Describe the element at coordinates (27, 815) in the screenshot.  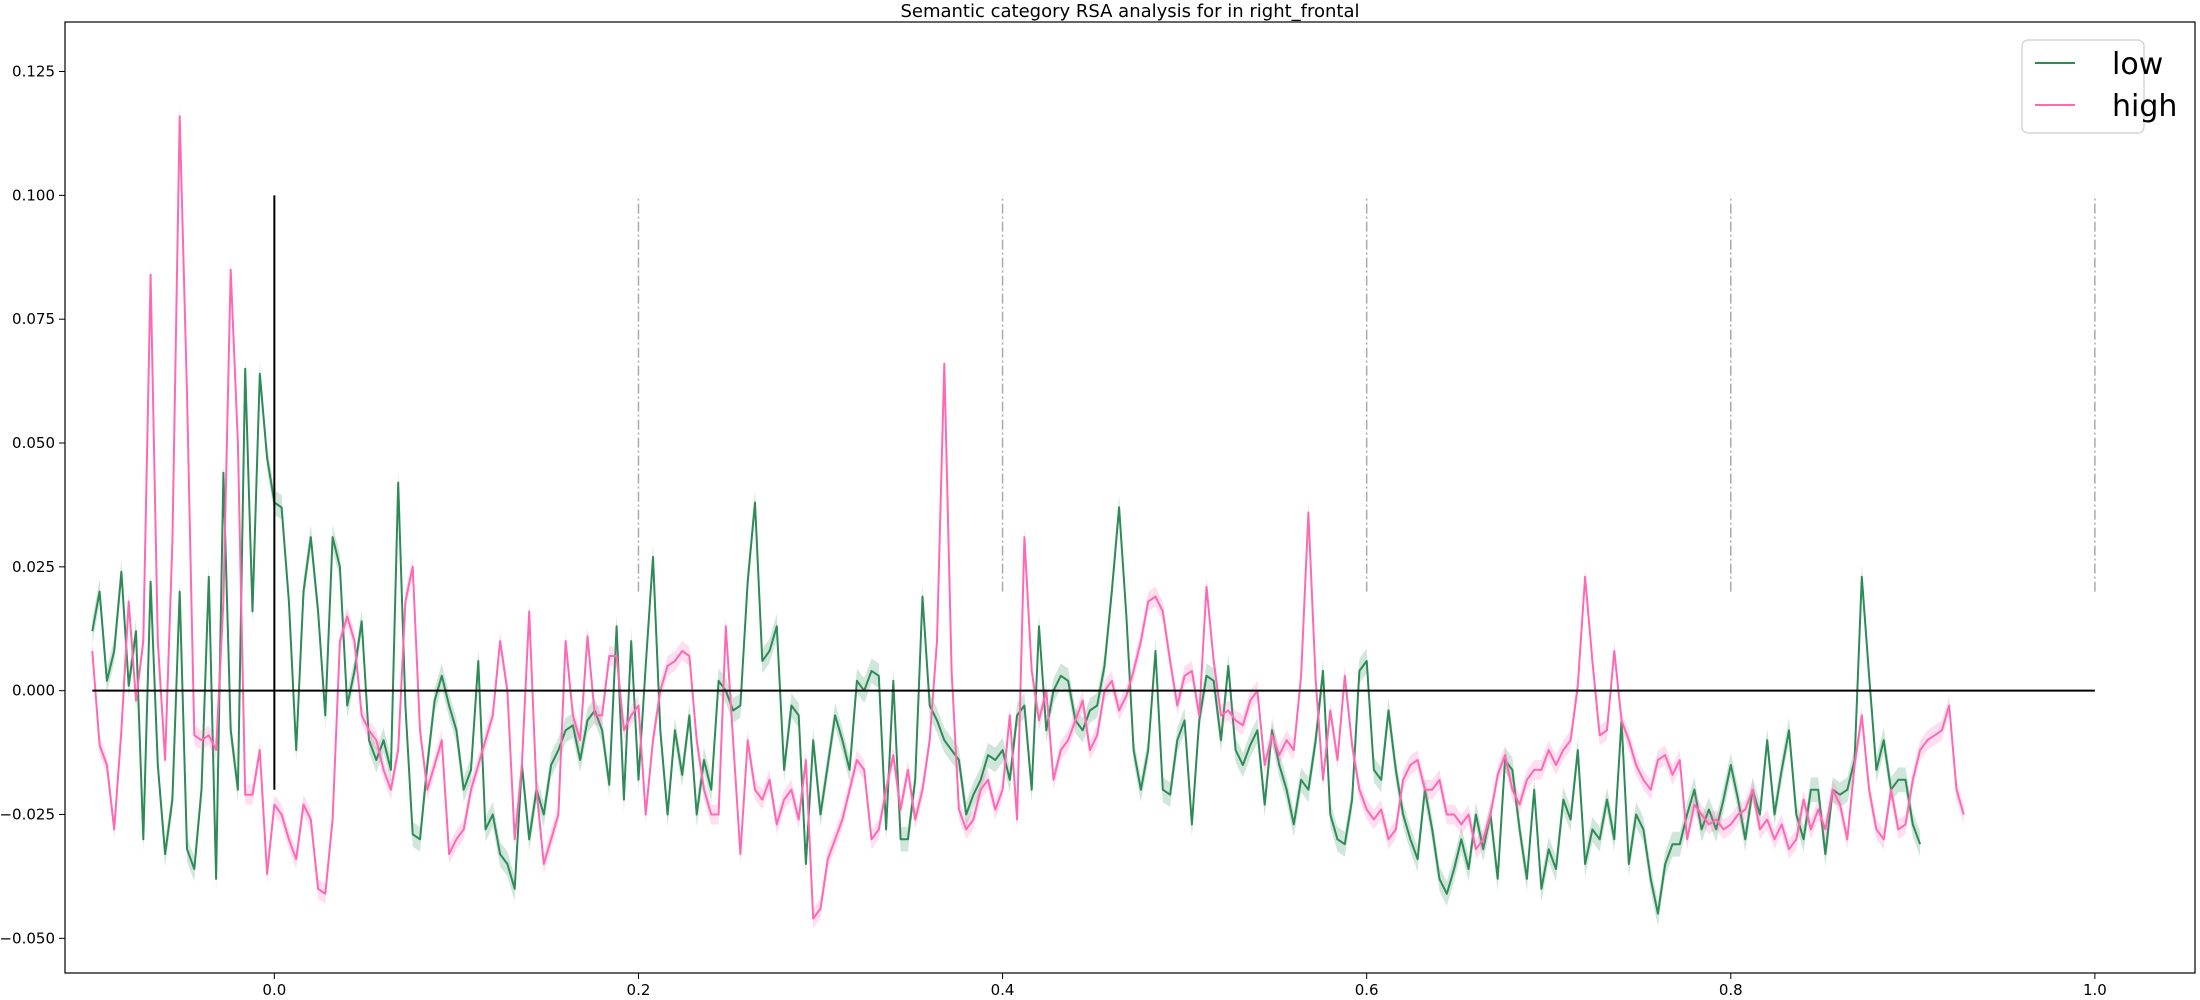
I see `y-tick-label: −0.025` at that location.